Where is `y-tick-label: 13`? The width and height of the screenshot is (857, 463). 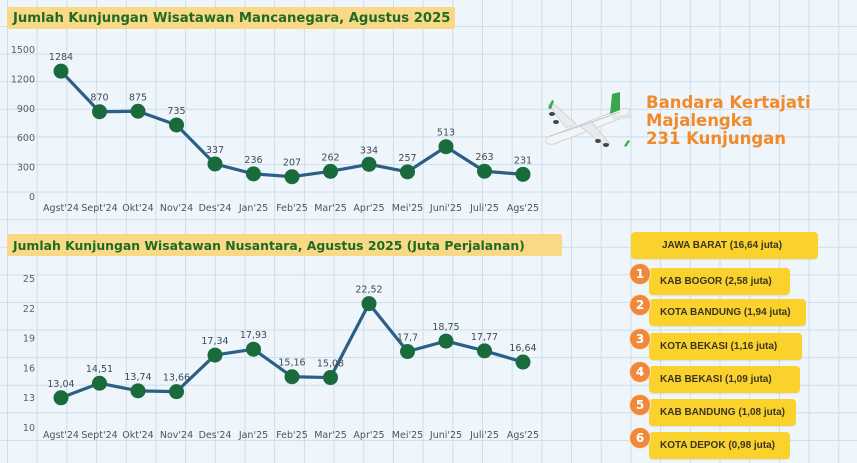
y-tick-label: 13 is located at coordinates (29, 398).